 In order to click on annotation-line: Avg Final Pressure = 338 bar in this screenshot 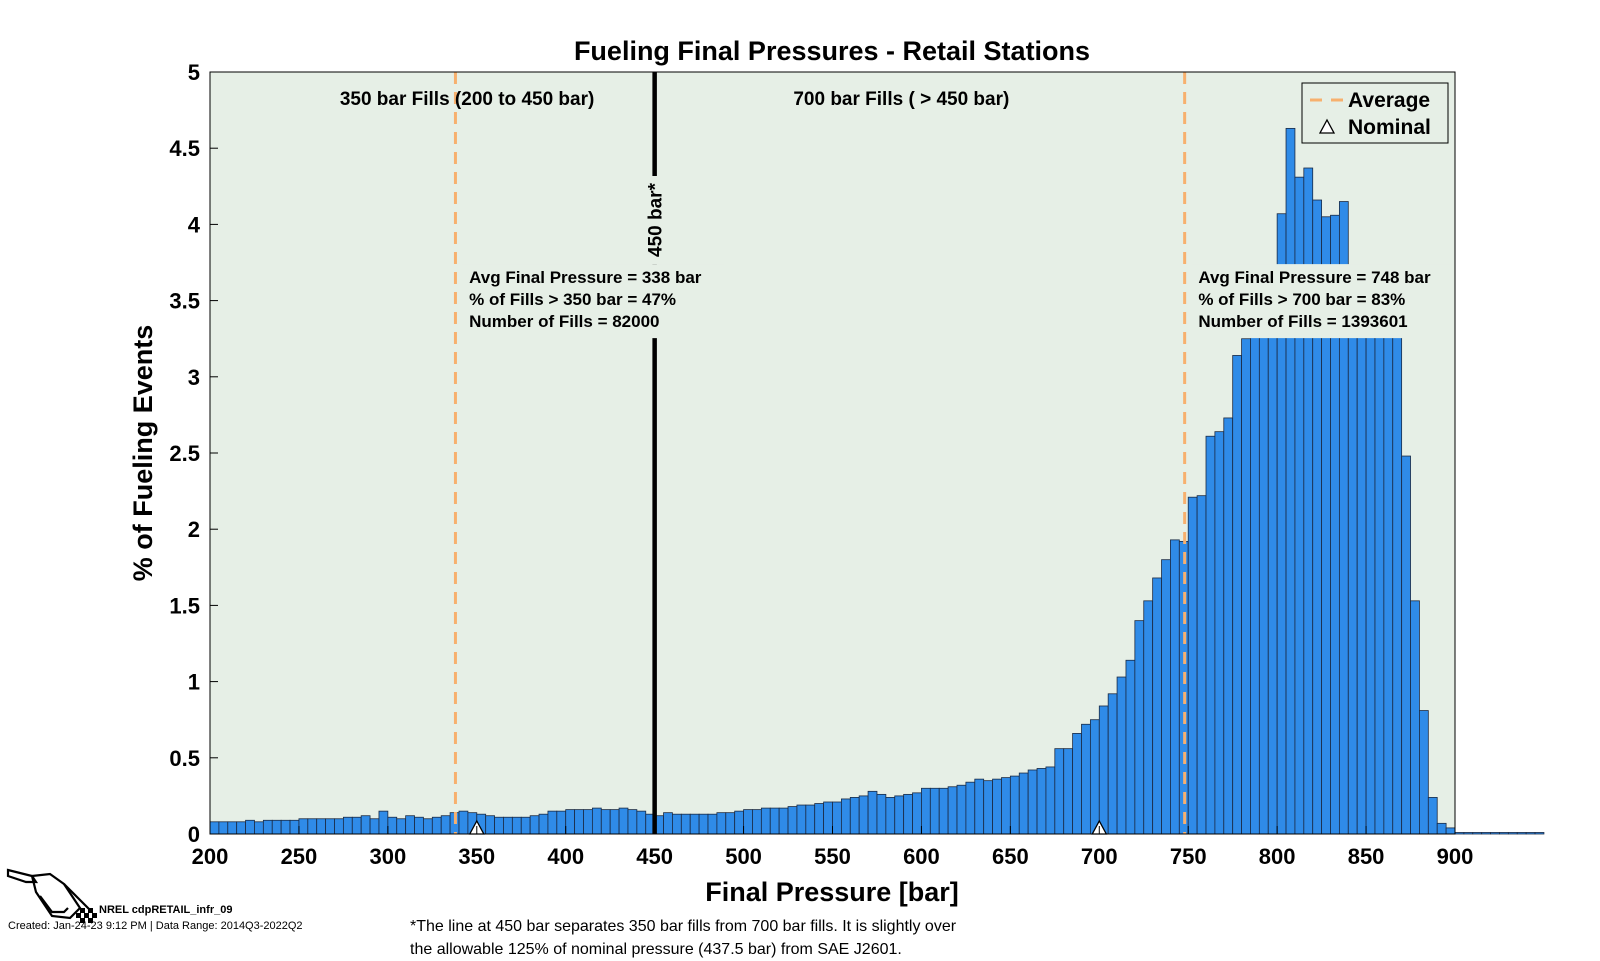, I will do `click(585, 277)`.